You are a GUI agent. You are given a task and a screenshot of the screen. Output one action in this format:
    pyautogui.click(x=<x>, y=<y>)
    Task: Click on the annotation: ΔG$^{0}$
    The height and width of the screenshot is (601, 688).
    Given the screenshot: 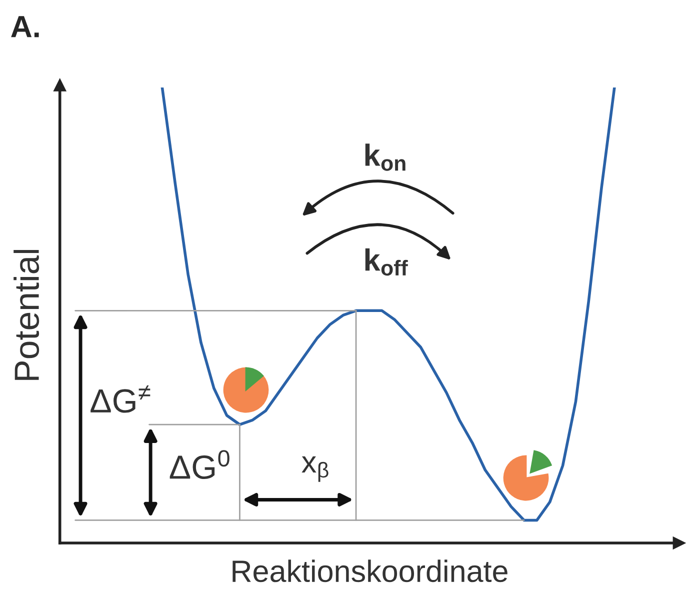 What is the action you would take?
    pyautogui.click(x=200, y=465)
    